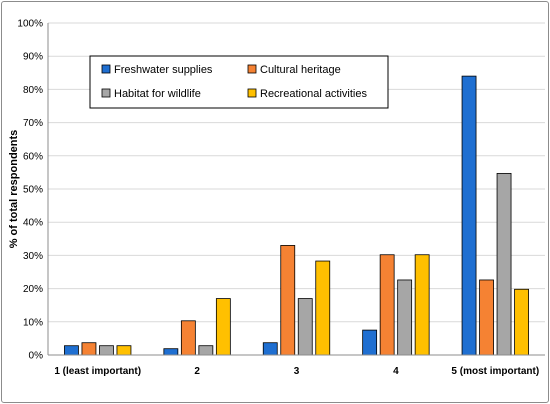  What do you see at coordinates (14, 189) in the screenshot?
I see `y-axis-label: % of total respondents` at bounding box center [14, 189].